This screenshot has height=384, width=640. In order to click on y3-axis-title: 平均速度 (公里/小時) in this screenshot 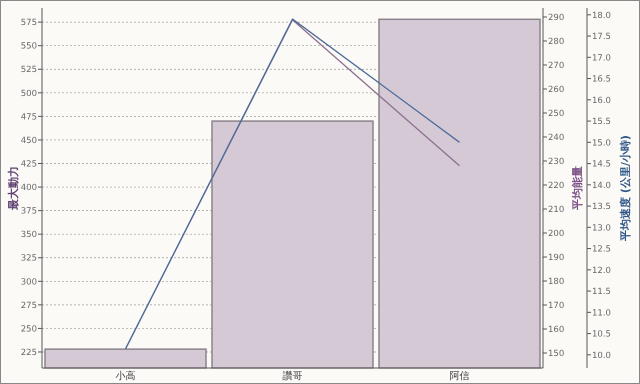, I will do `click(625, 188)`.